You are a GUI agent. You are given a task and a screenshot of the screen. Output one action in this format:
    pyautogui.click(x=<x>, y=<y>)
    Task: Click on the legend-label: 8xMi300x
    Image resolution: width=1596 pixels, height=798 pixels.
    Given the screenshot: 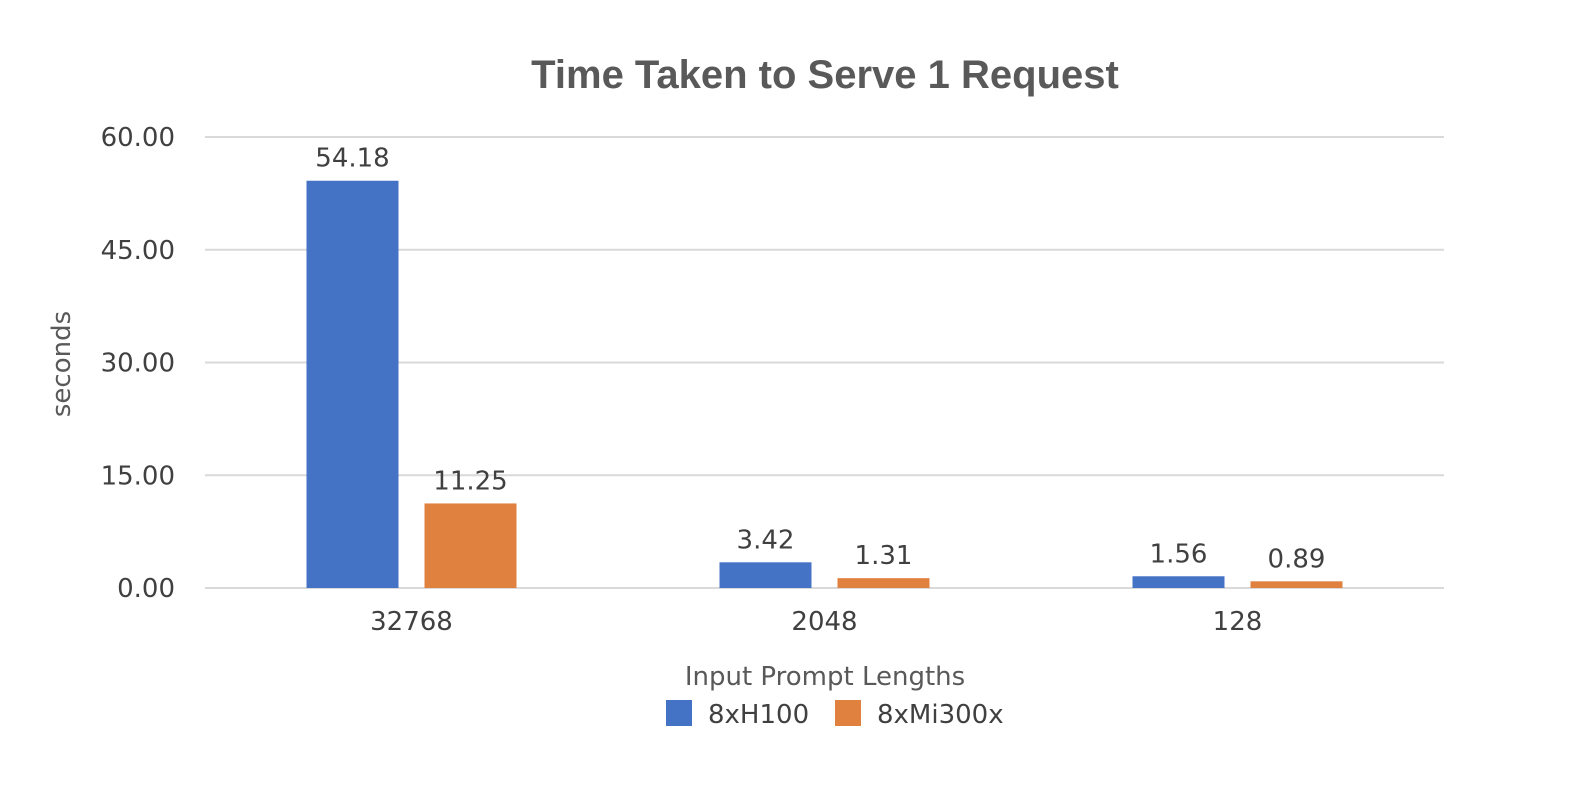 What is the action you would take?
    pyautogui.click(x=940, y=715)
    